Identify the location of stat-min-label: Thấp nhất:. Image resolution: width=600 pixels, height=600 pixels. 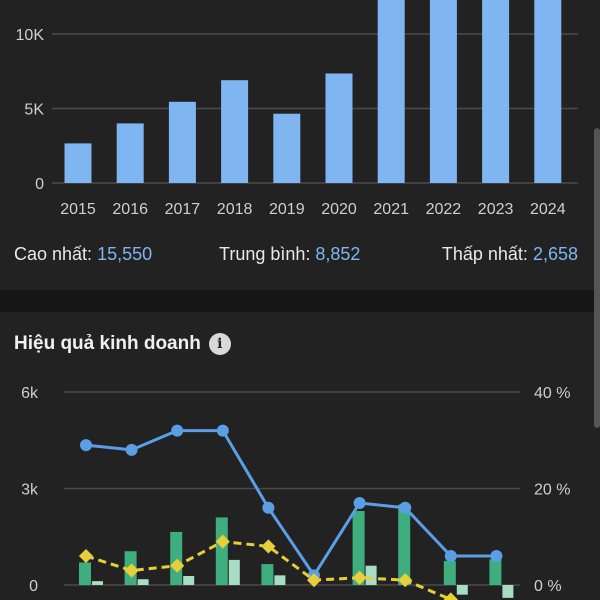
(487, 254).